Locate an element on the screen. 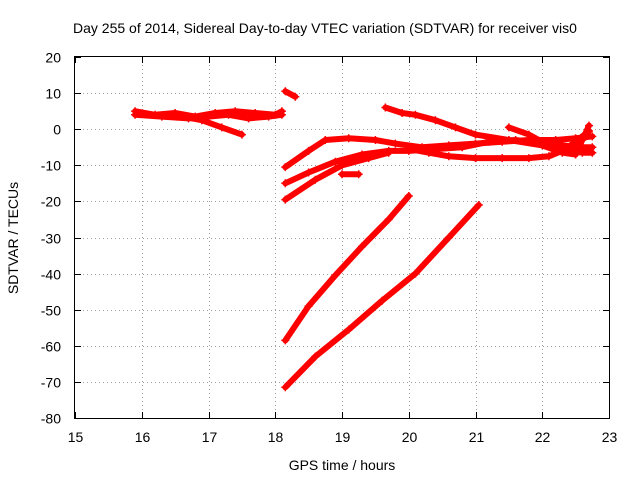 The height and width of the screenshot is (480, 640). y-tick-label: -20 is located at coordinates (51, 202).